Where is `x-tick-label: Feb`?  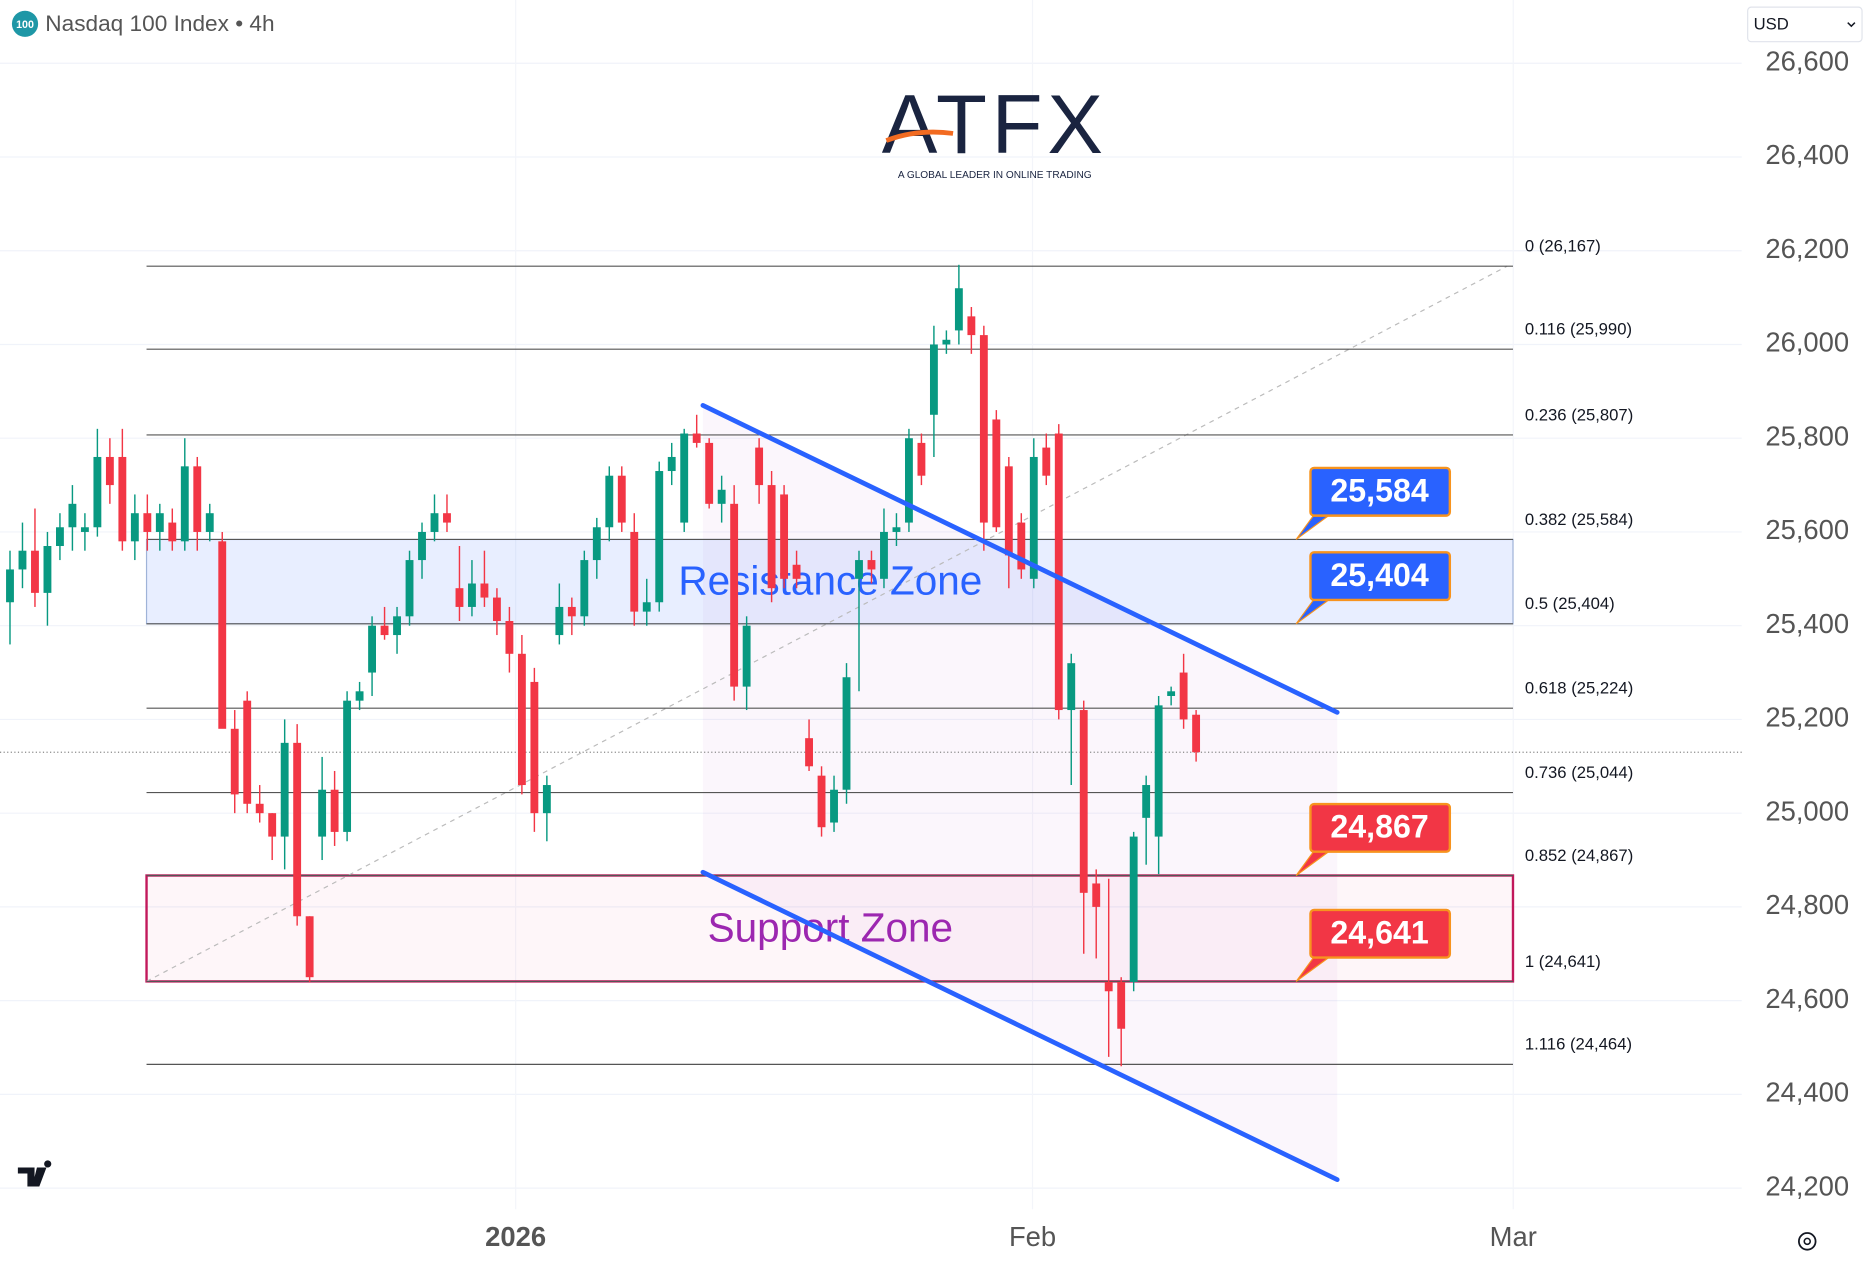 x-tick-label: Feb is located at coordinates (1032, 1236).